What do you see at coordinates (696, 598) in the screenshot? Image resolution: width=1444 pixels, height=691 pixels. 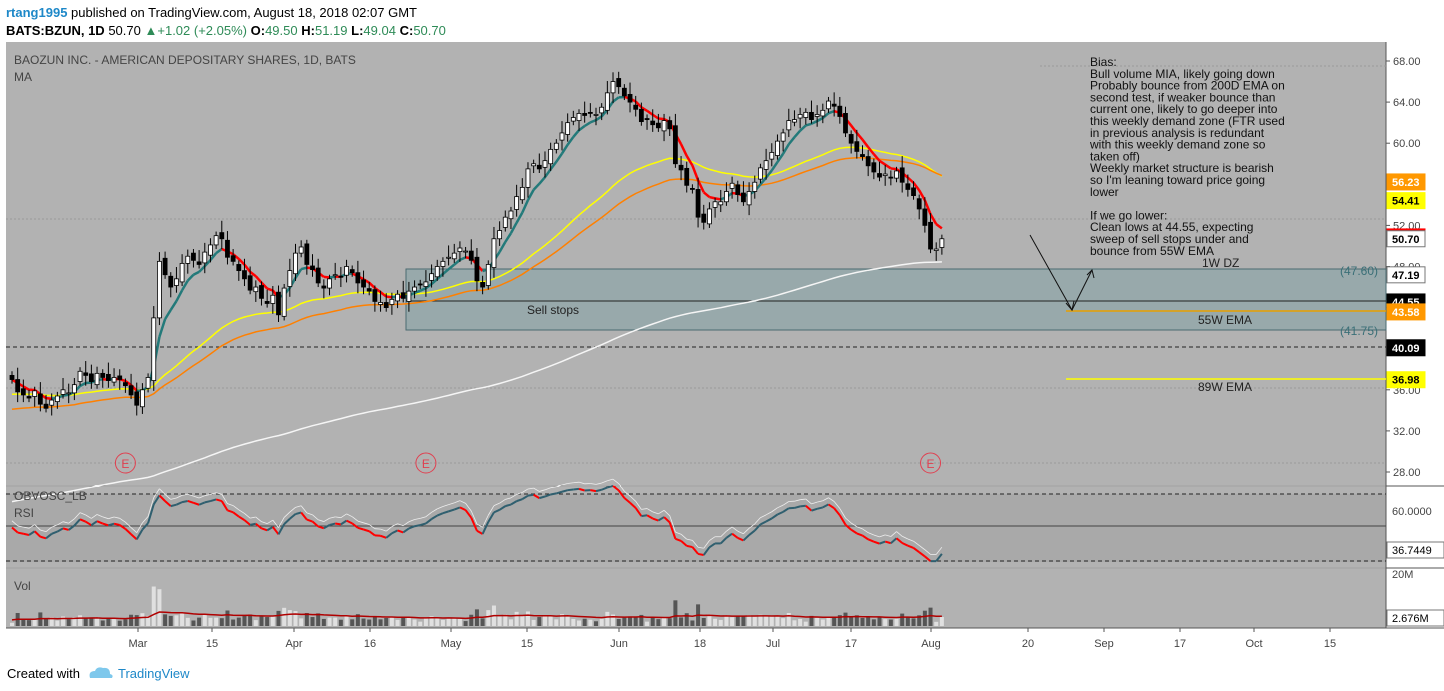 I see `volume-pane` at bounding box center [696, 598].